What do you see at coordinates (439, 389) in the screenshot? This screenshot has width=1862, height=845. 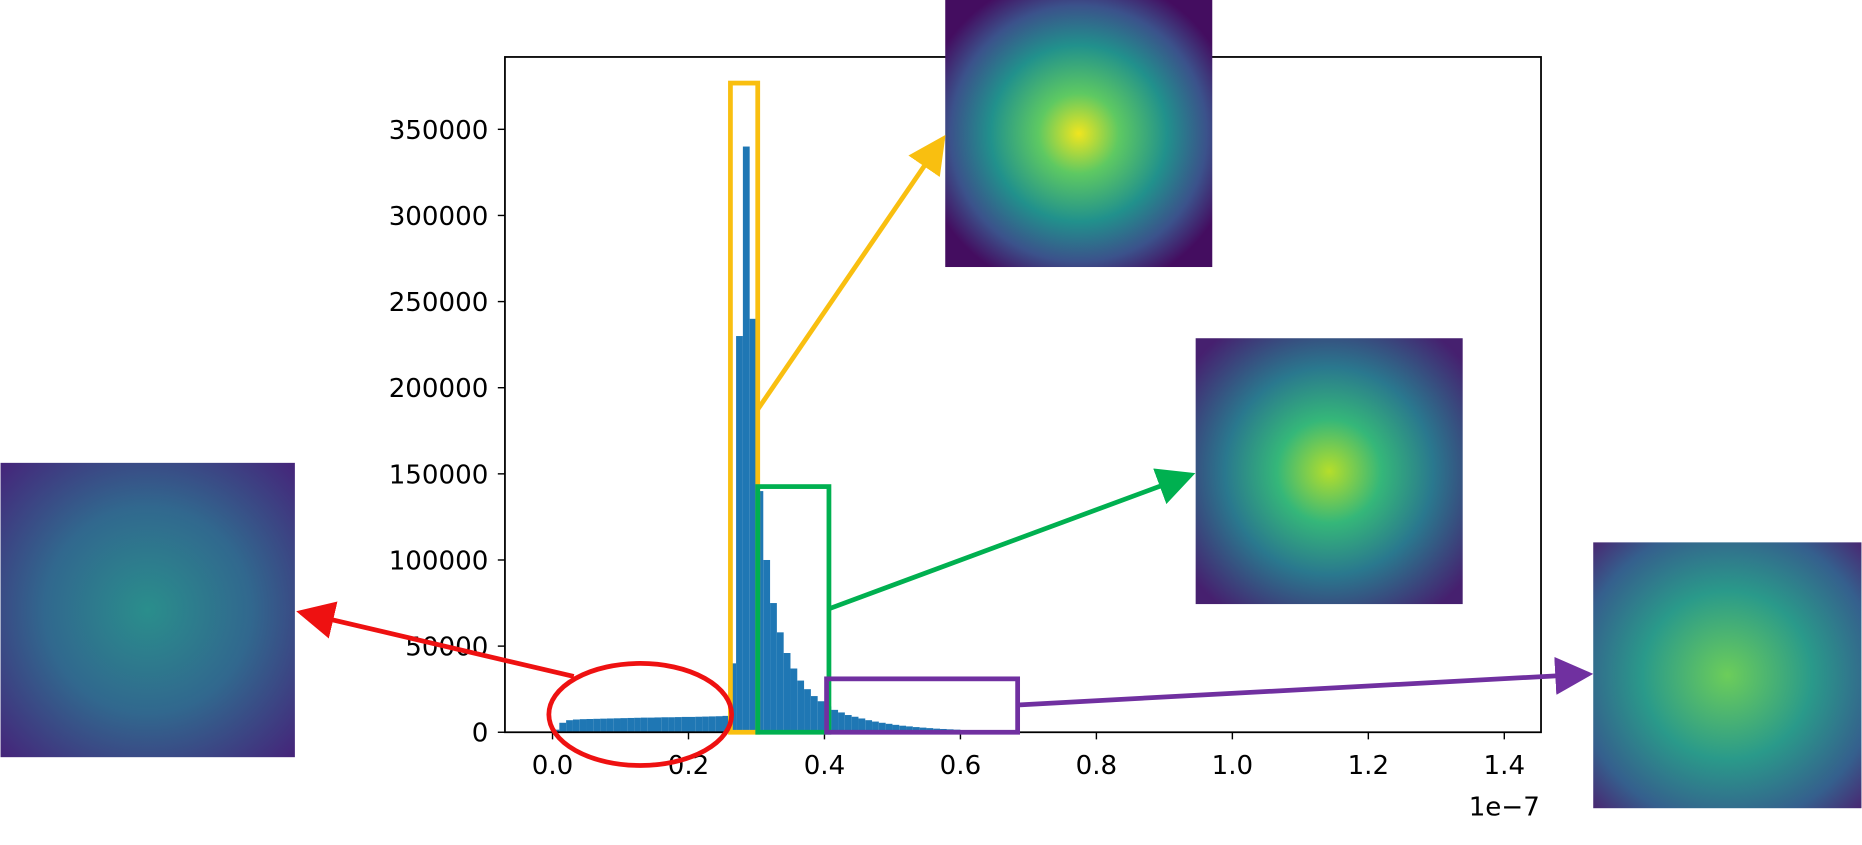 I see `y-tick-label: 200000` at bounding box center [439, 389].